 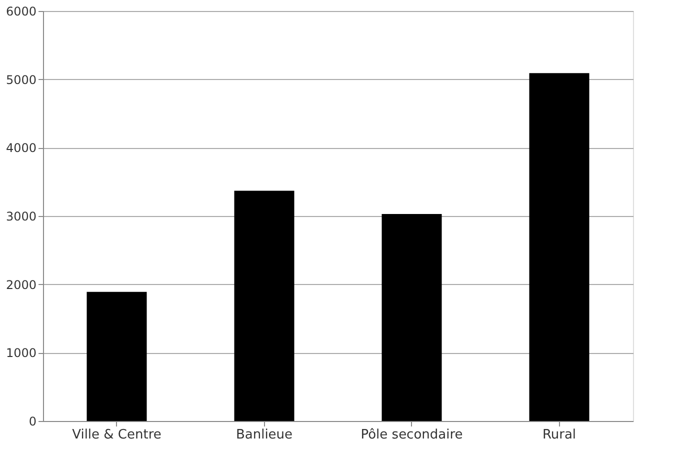 What do you see at coordinates (21, 217) in the screenshot?
I see `y-tick-label: 3000` at bounding box center [21, 217].